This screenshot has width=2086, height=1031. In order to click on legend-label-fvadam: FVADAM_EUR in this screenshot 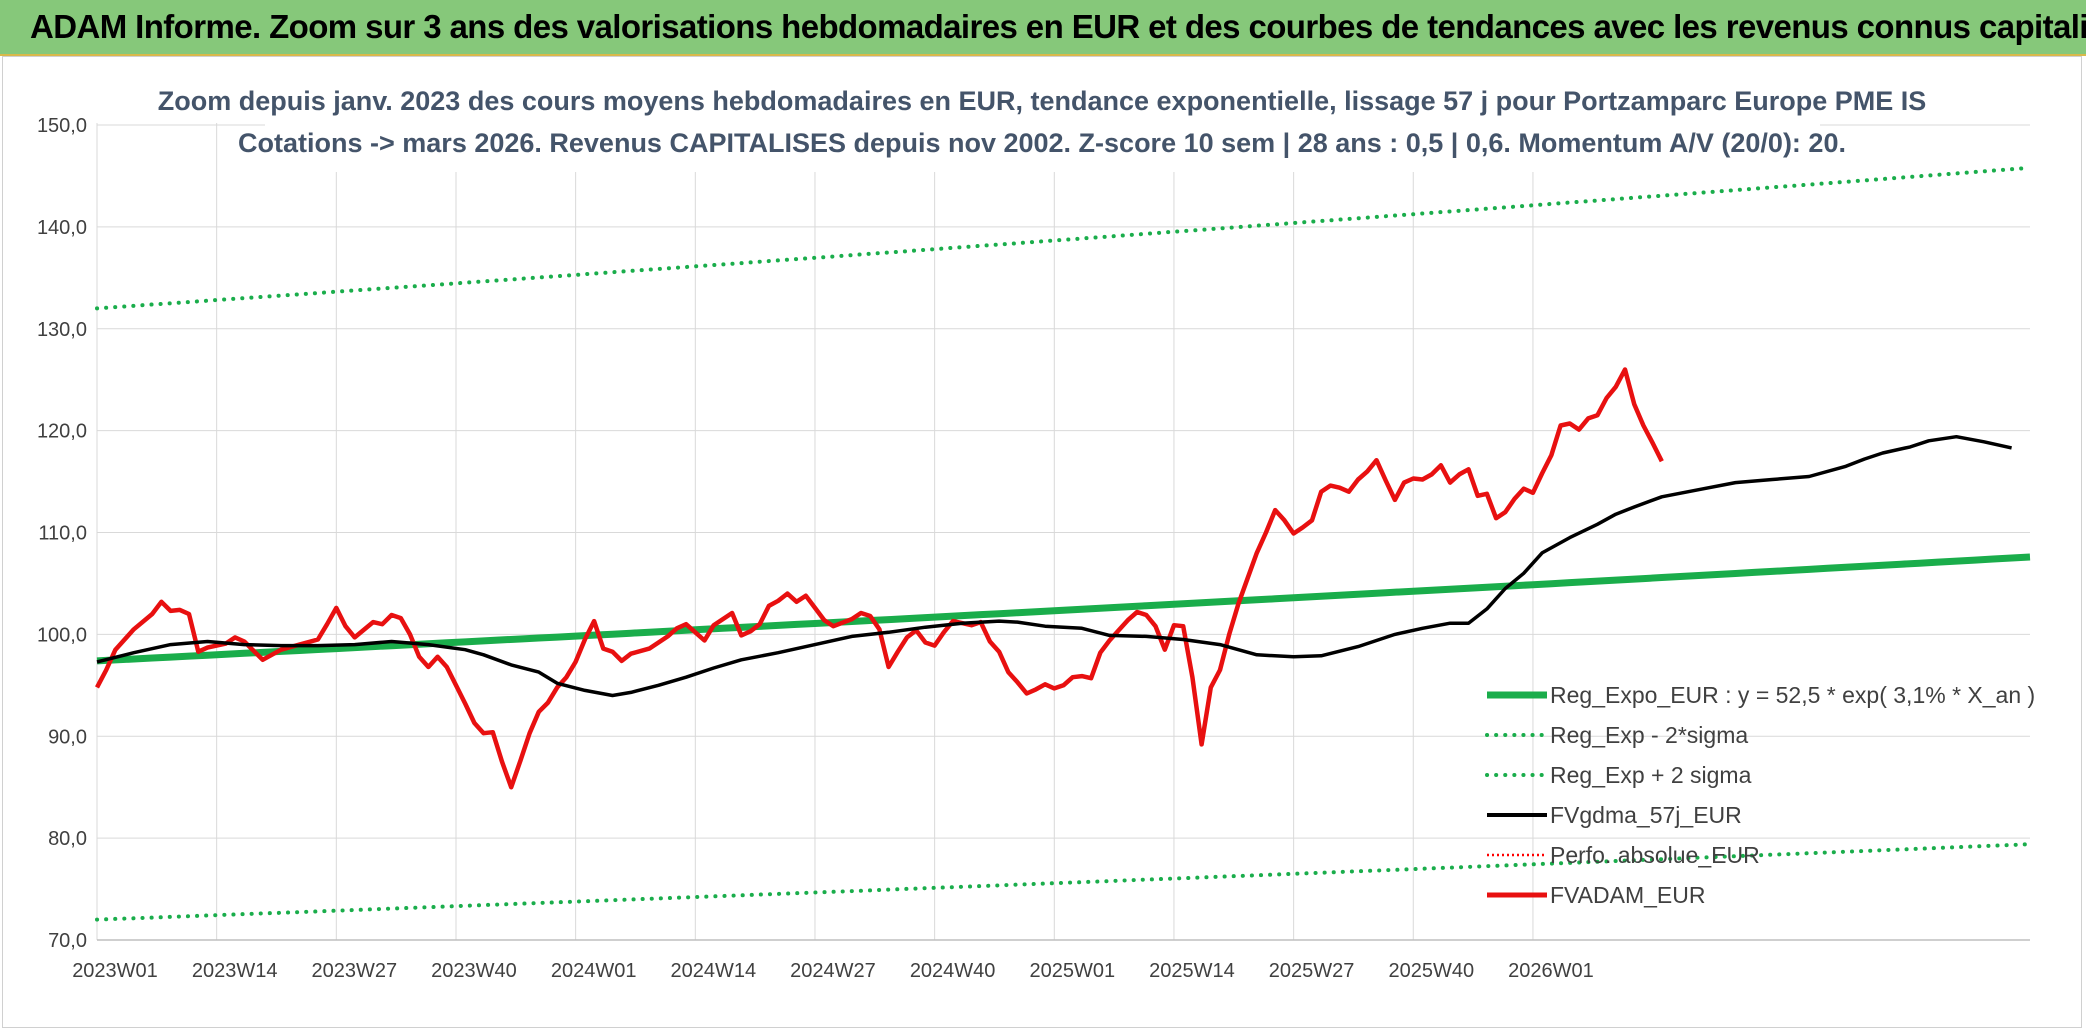, I will do `click(1628, 895)`.